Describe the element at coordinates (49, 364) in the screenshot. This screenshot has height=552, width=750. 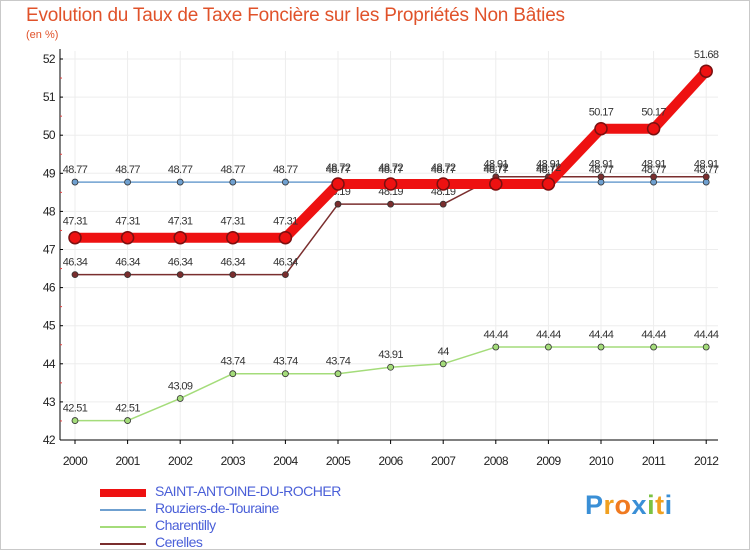
I see `y-tick-label: 44` at that location.